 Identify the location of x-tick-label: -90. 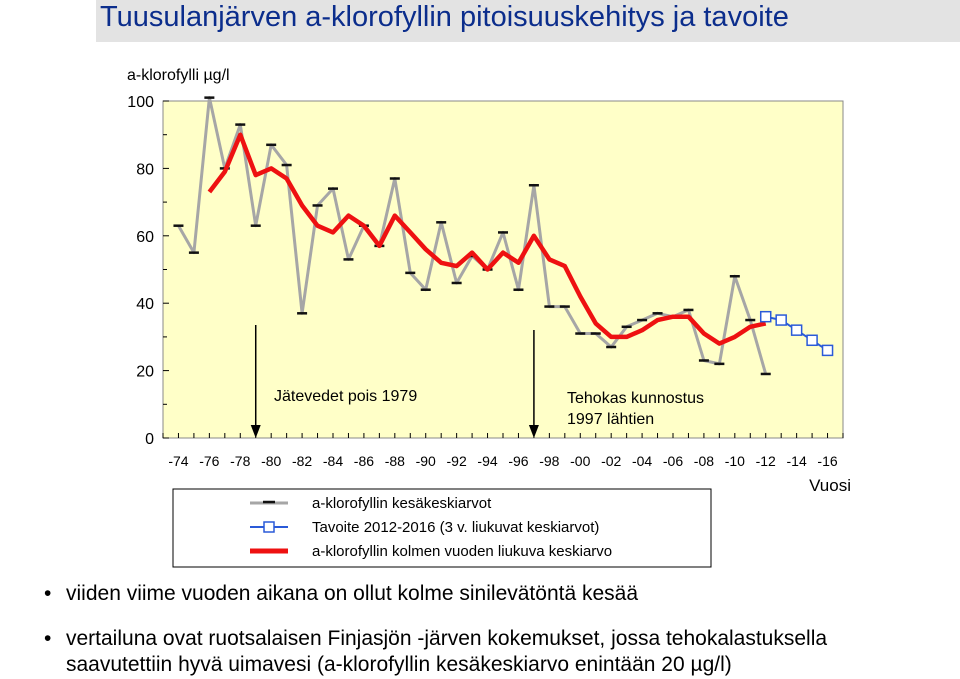
(426, 461).